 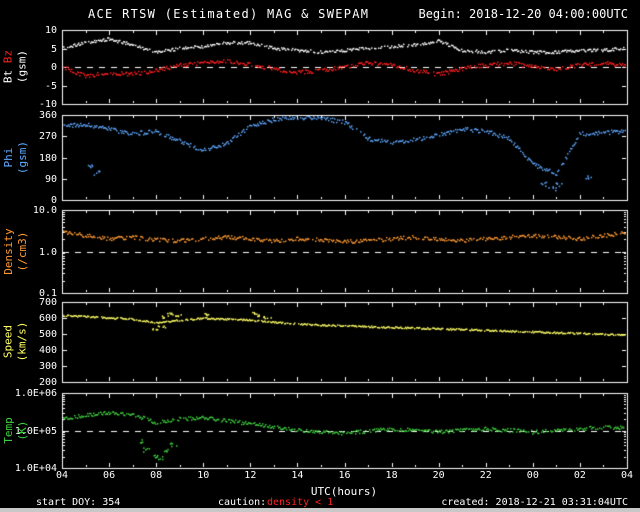 I want to click on y-tick-label: 10.0, so click(x=44, y=210).